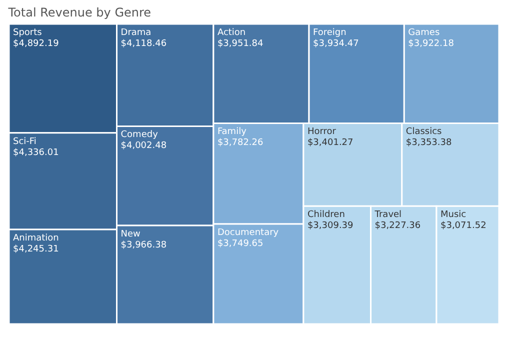 This screenshot has width=508, height=339. Describe the element at coordinates (139, 135) in the screenshot. I see `category-label: Comedy` at that location.